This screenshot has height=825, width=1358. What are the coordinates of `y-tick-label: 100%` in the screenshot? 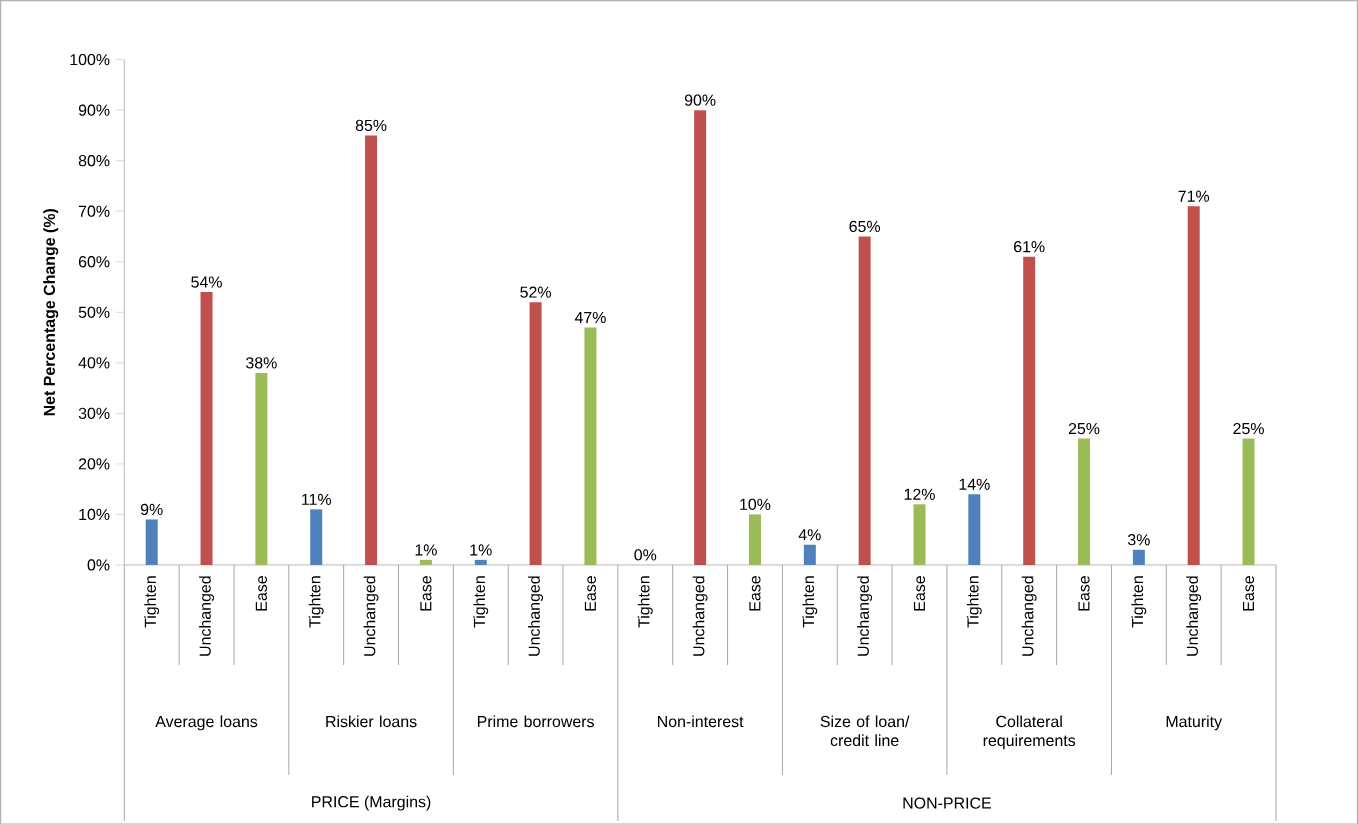 It's located at (90, 60).